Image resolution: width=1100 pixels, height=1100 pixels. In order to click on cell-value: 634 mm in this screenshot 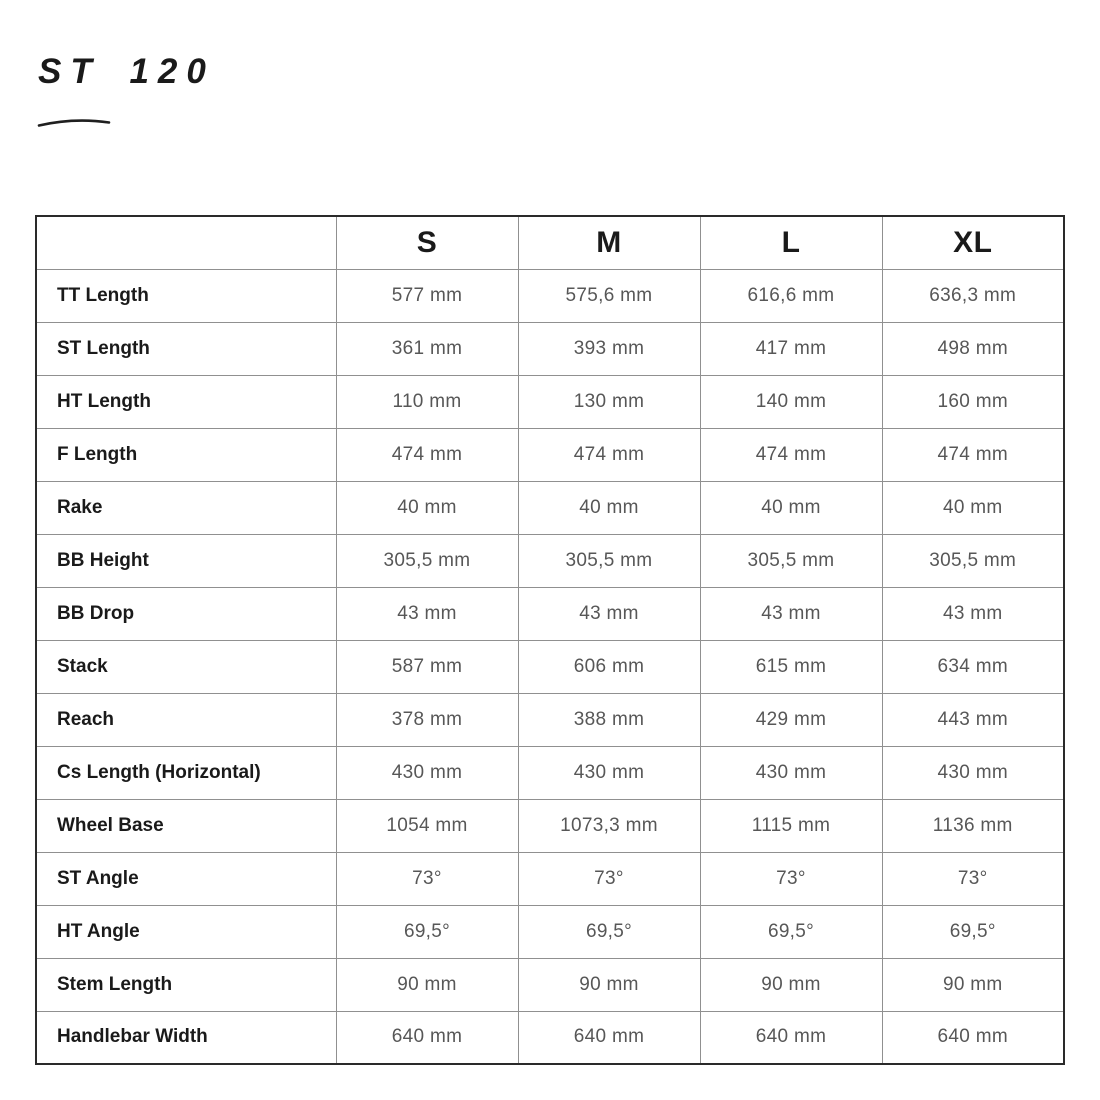, I will do `click(973, 666)`.